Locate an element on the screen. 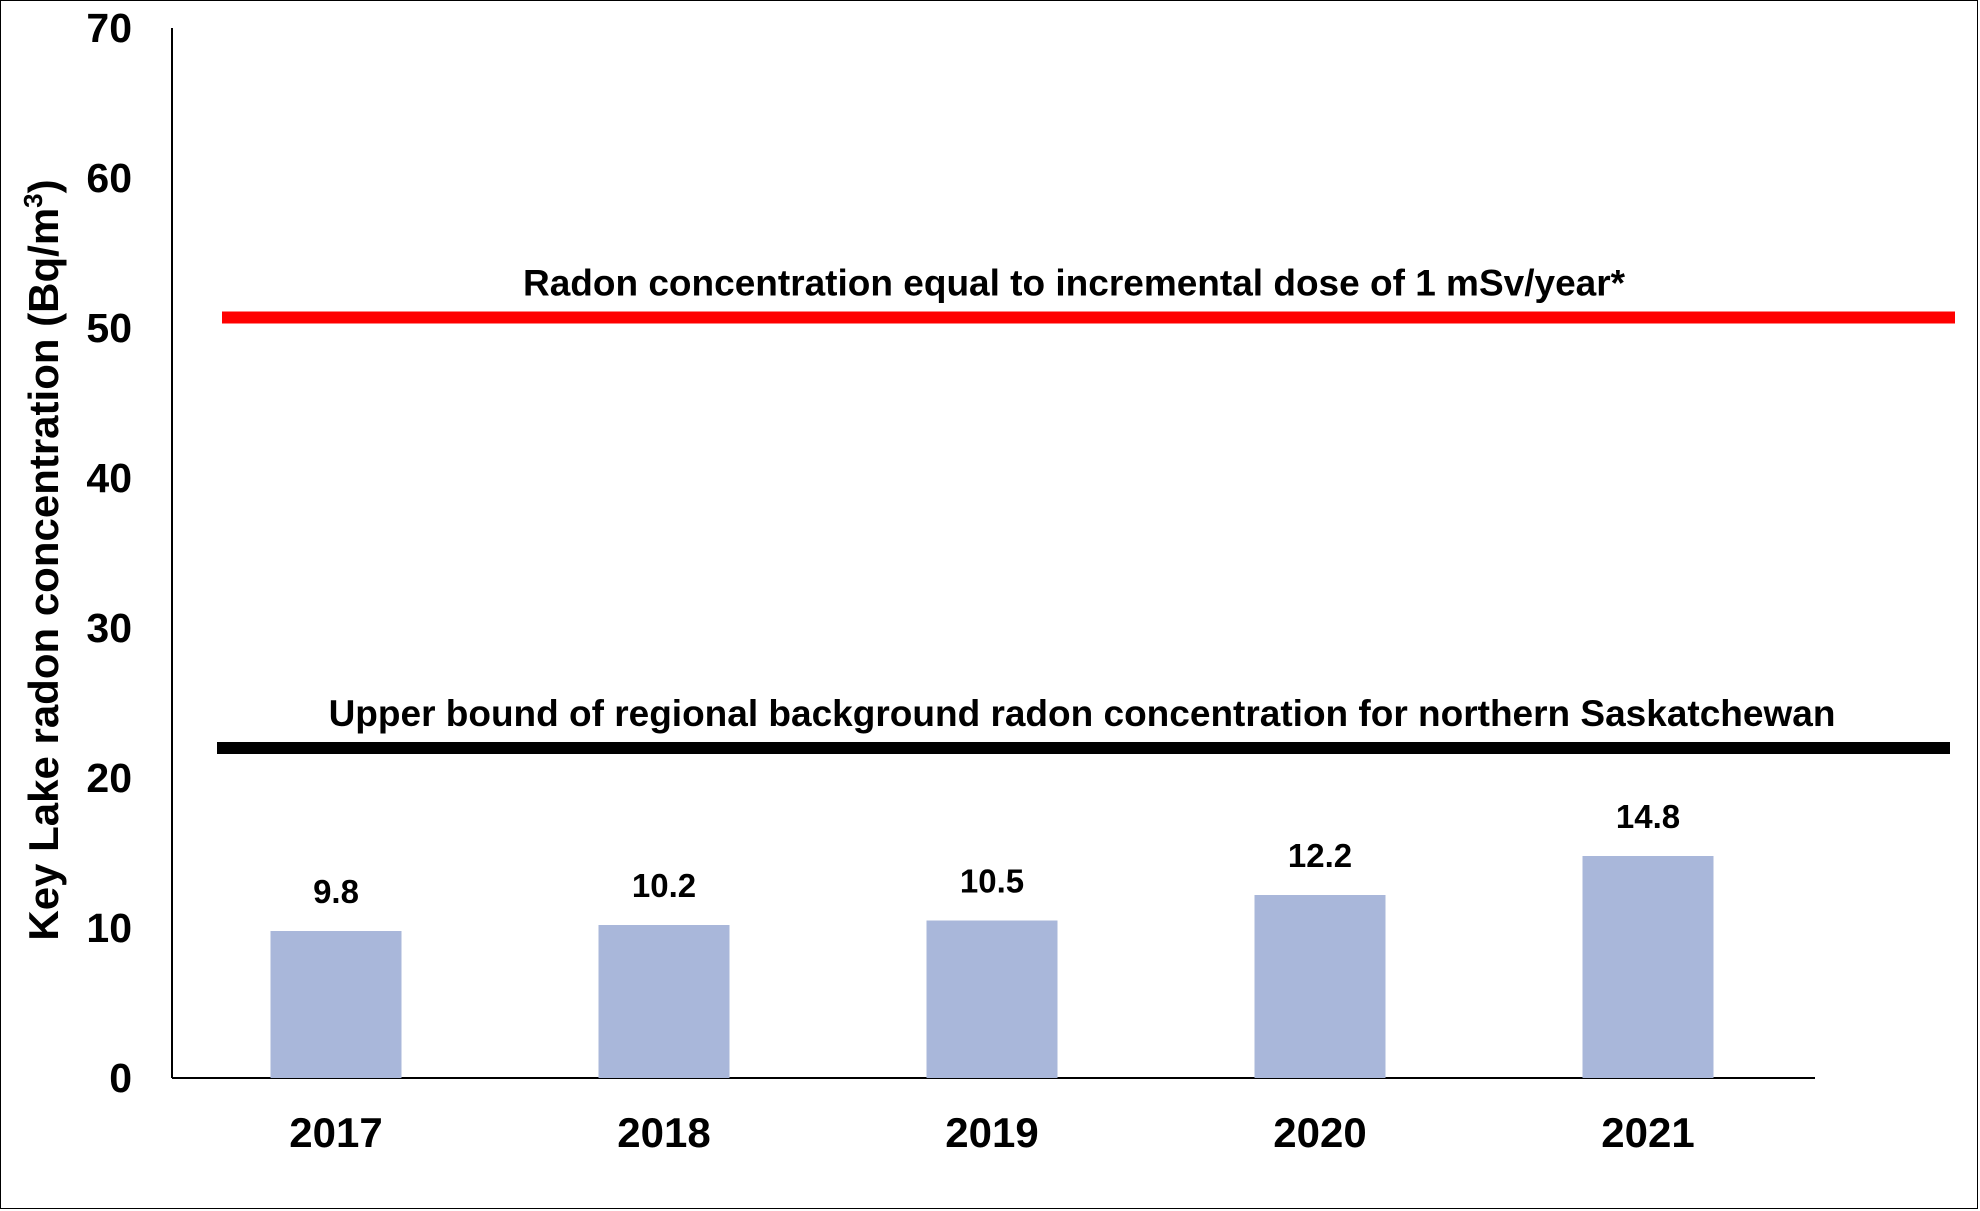 Image resolution: width=1980 pixels, height=1211 pixels. y-tick-label: 60 is located at coordinates (109, 178).